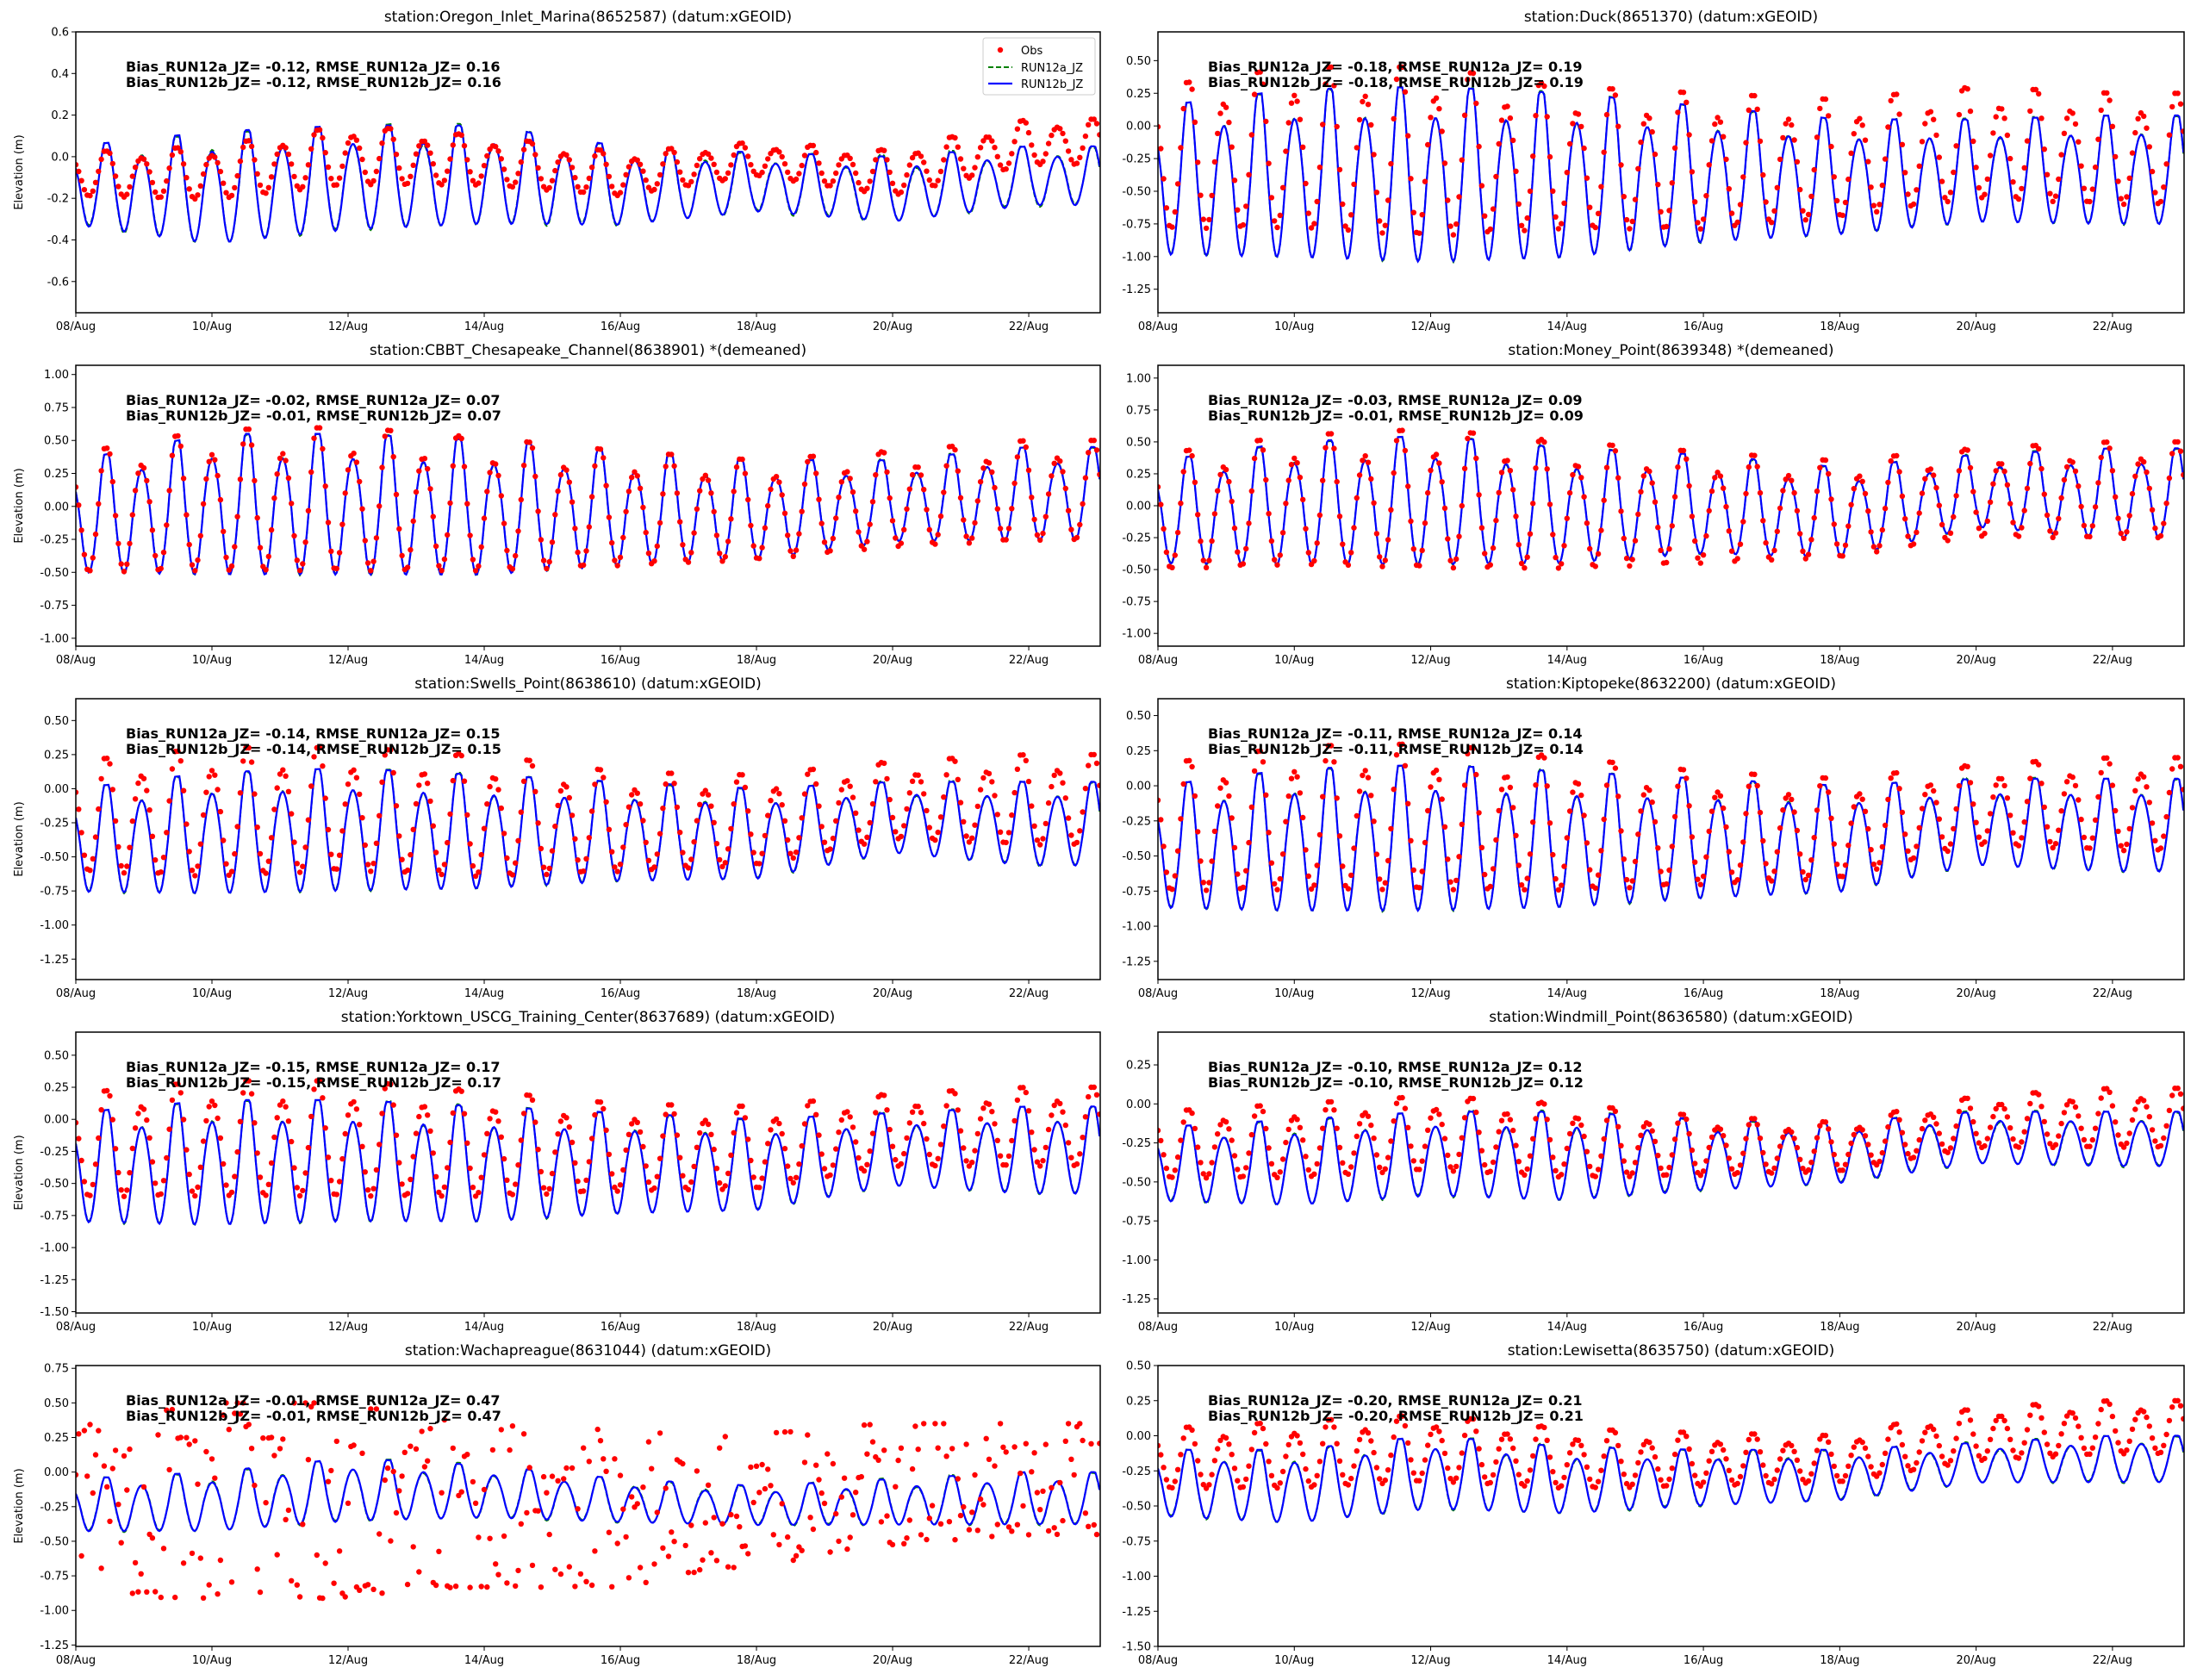  I want to click on x-tick-label: 14/Aug, so click(484, 994).